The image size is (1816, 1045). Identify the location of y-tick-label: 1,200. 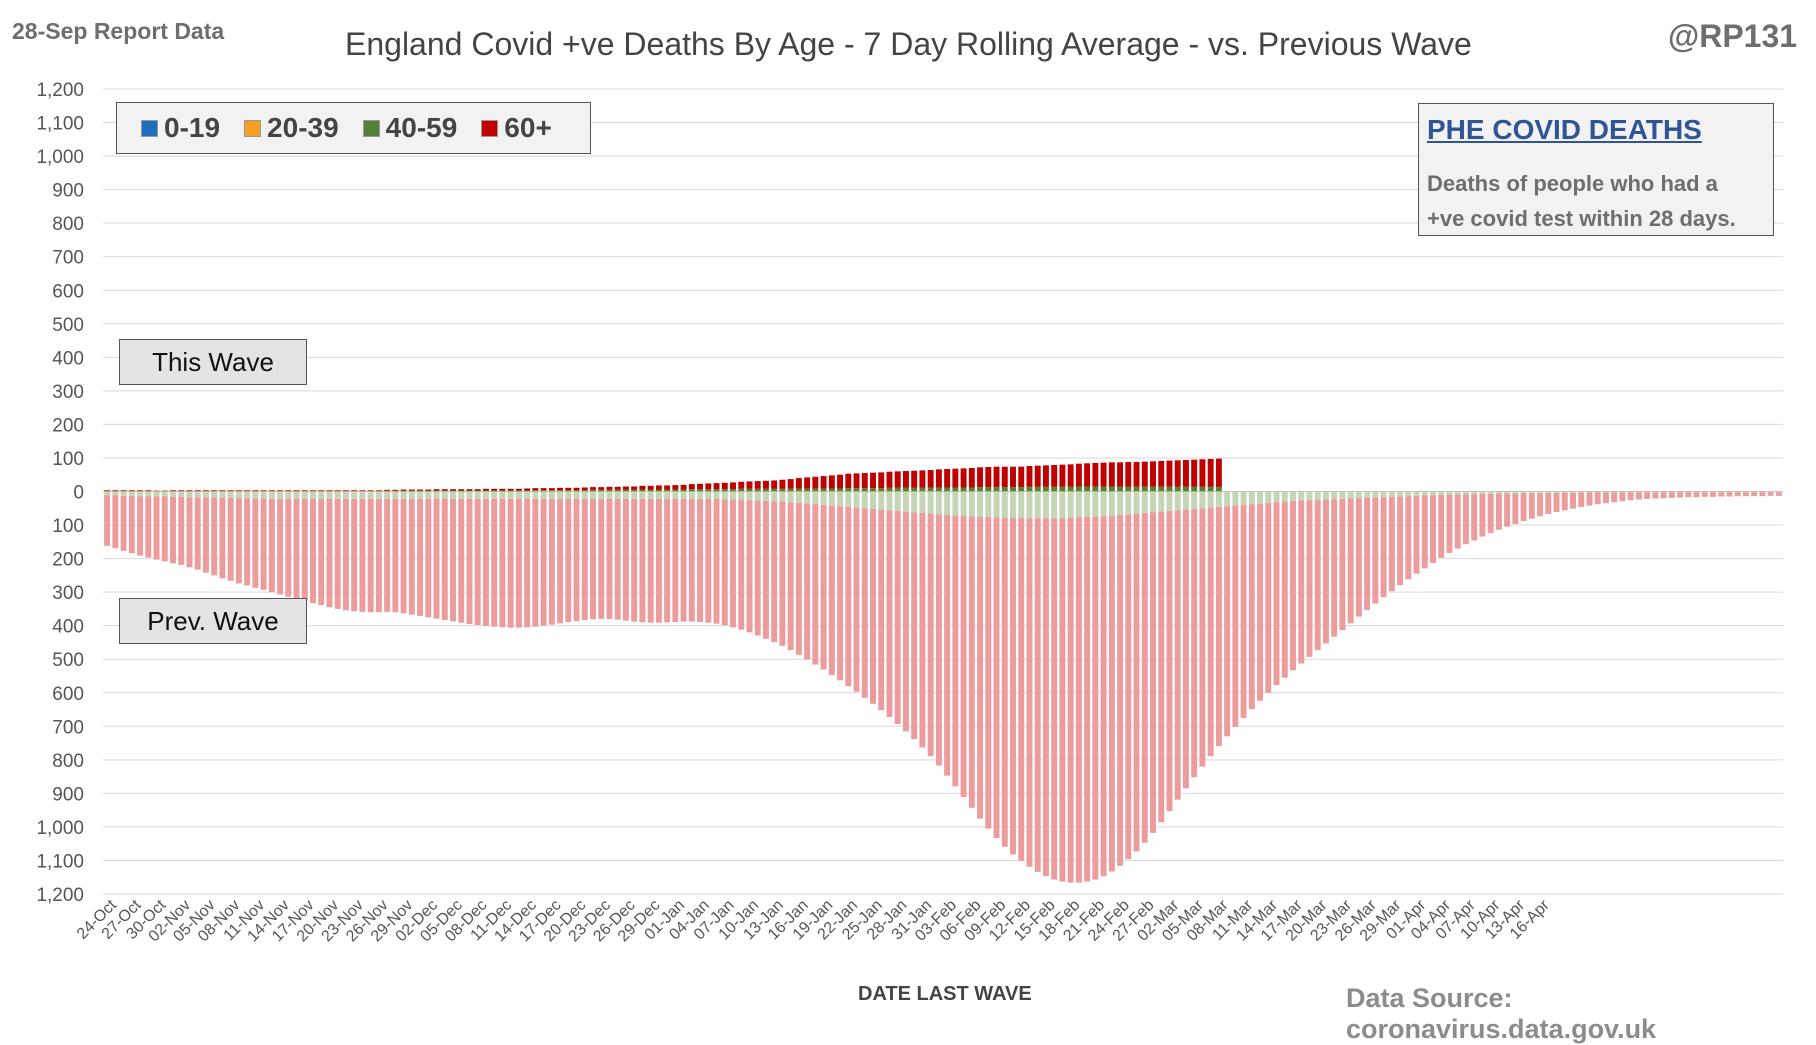
(60, 90).